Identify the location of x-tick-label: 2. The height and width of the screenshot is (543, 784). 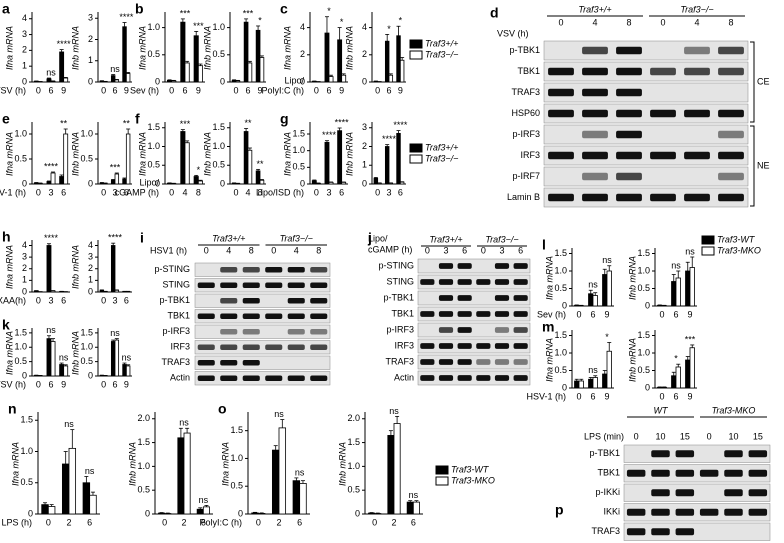
(68, 522).